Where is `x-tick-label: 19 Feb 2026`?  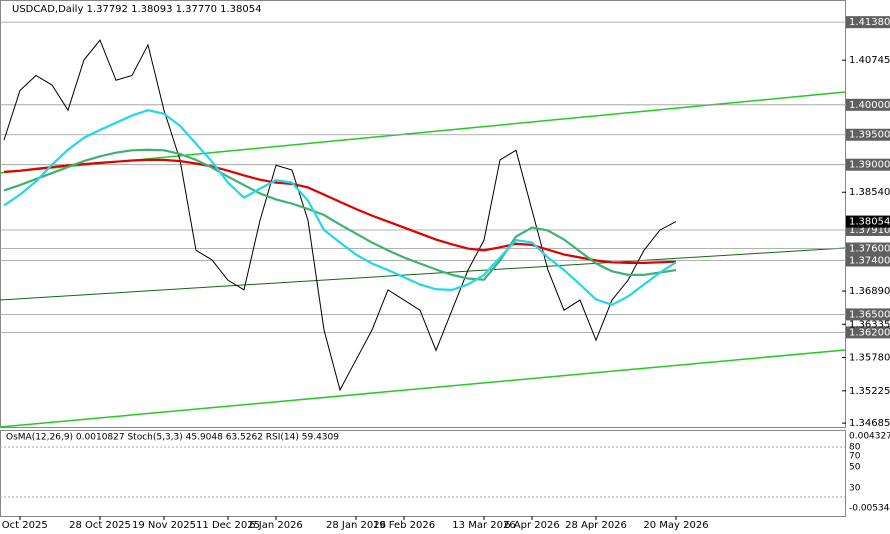 x-tick-label: 19 Feb 2026 is located at coordinates (404, 525).